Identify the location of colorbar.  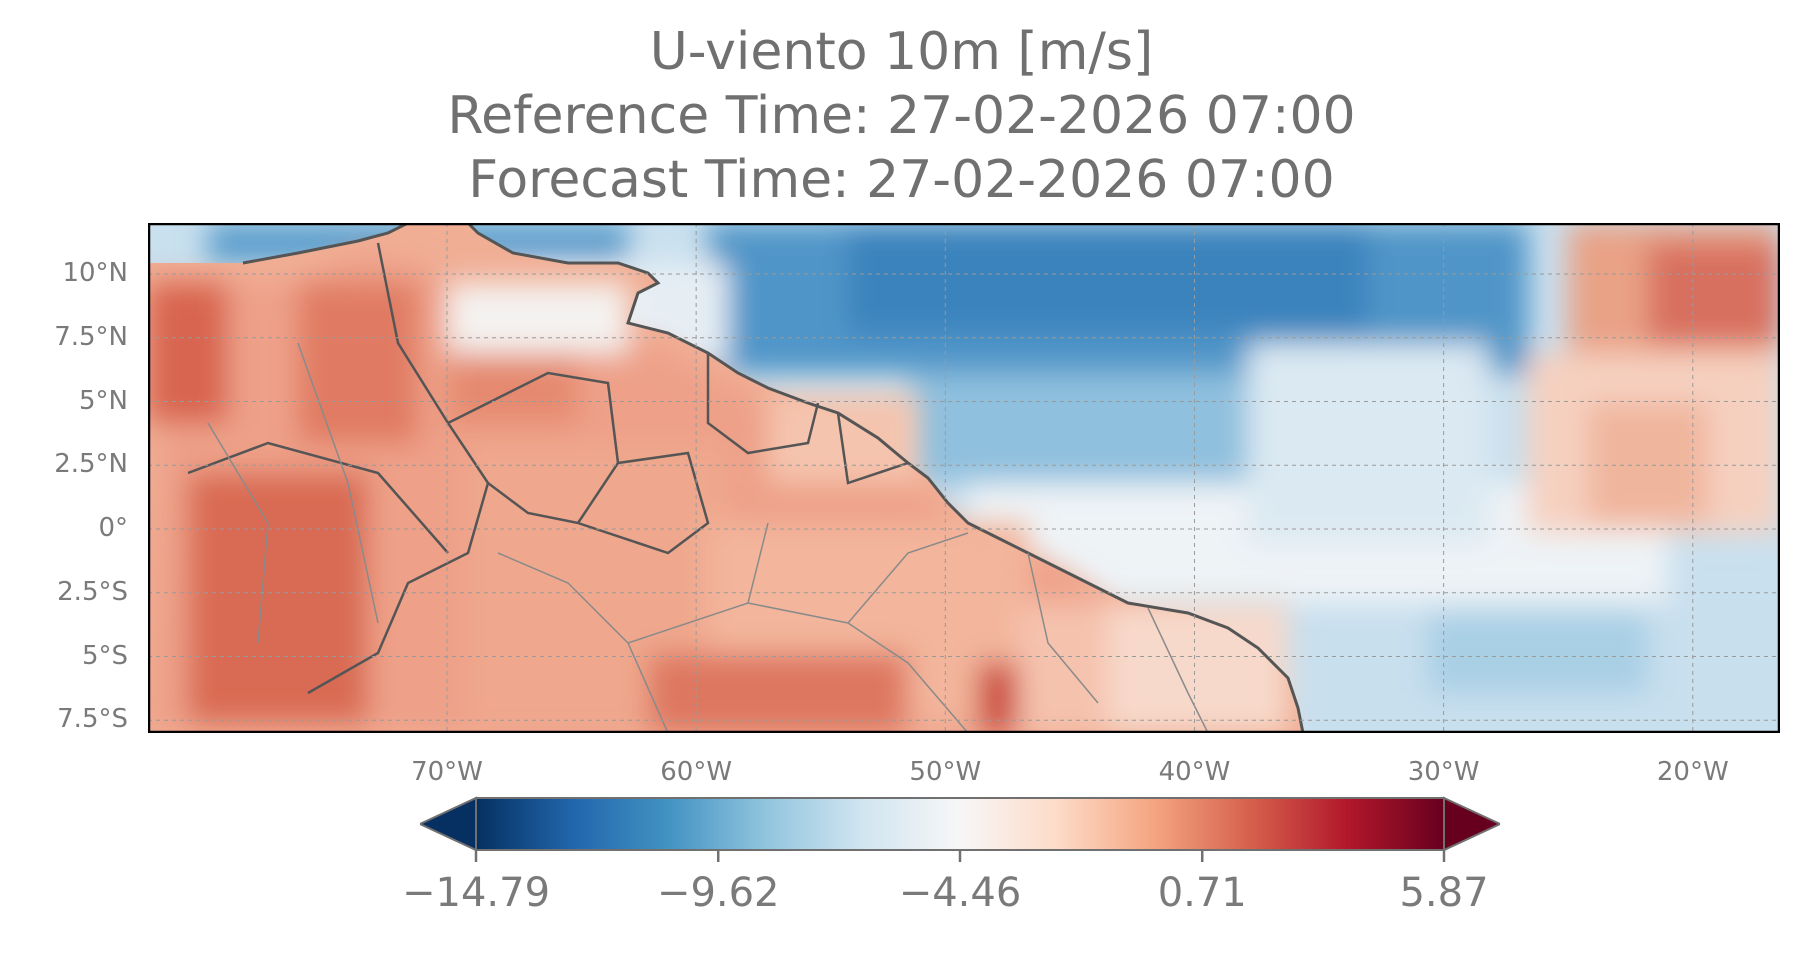
(960, 829).